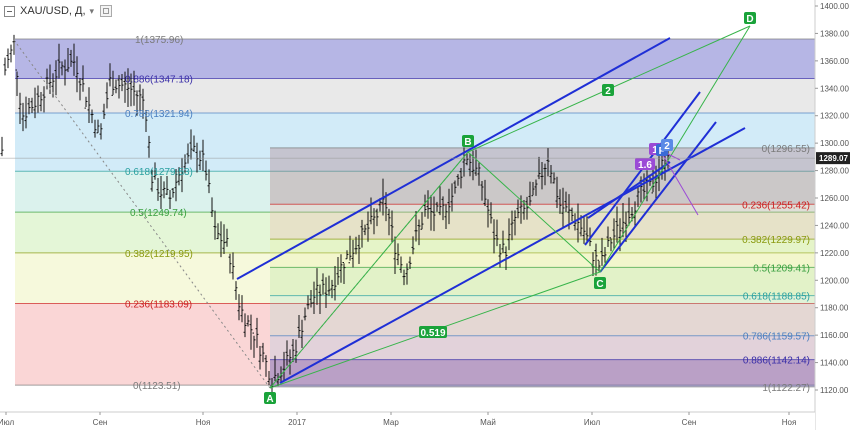 This screenshot has width=850, height=430. What do you see at coordinates (786, 388) in the screenshot?
I see `fib-right-label: 1(1122.27)` at bounding box center [786, 388].